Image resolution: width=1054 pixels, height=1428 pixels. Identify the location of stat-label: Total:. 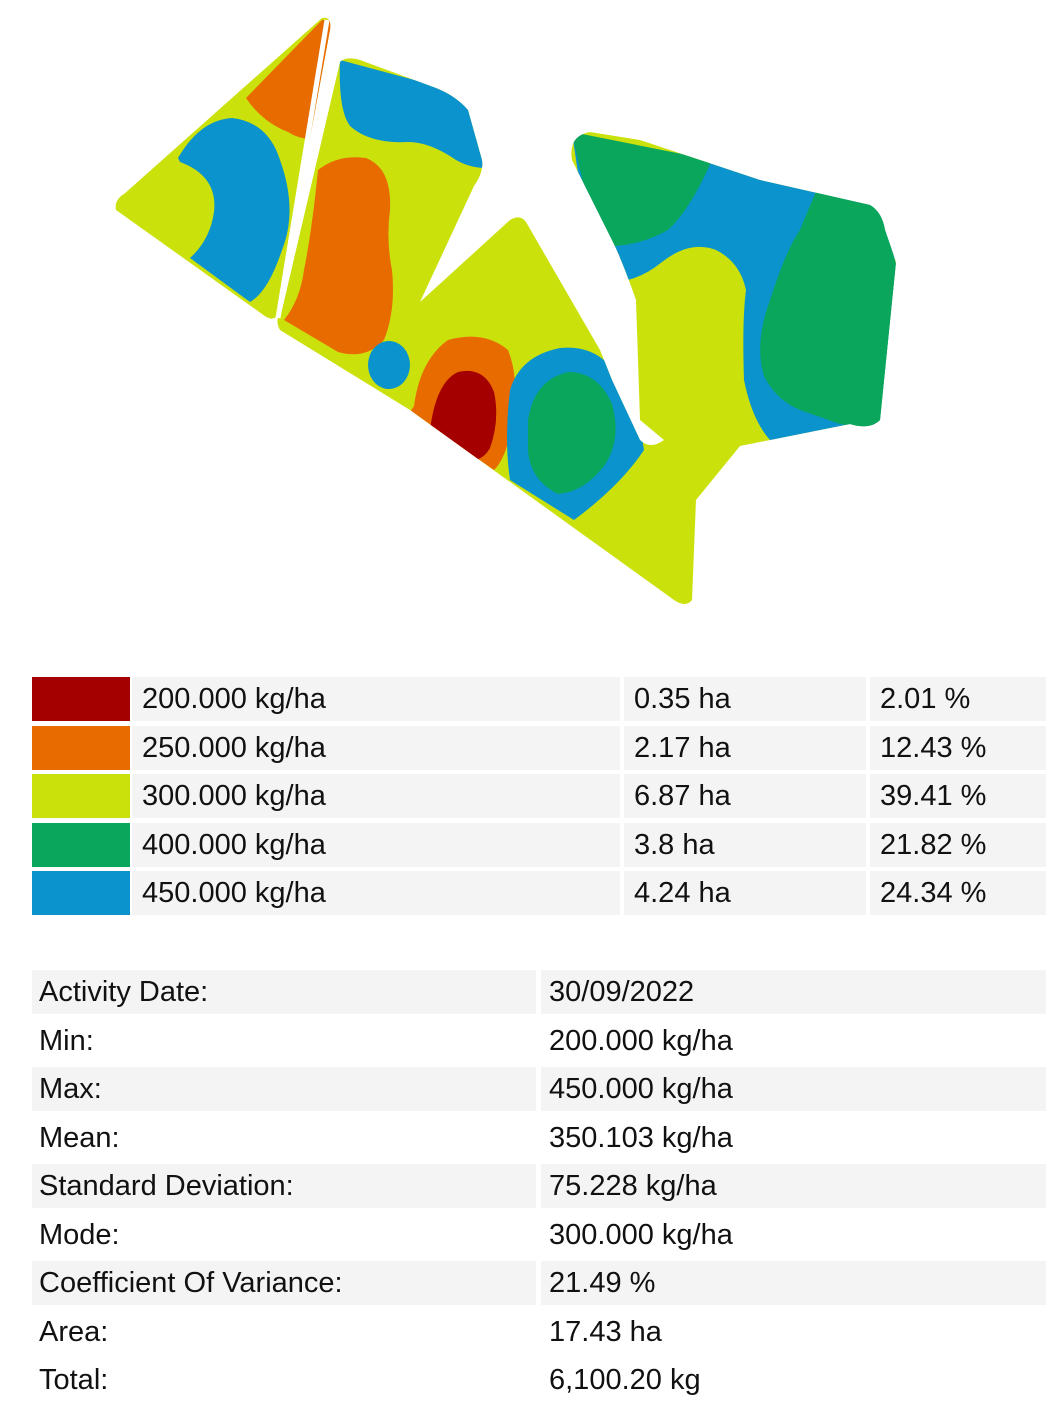
(74, 1380).